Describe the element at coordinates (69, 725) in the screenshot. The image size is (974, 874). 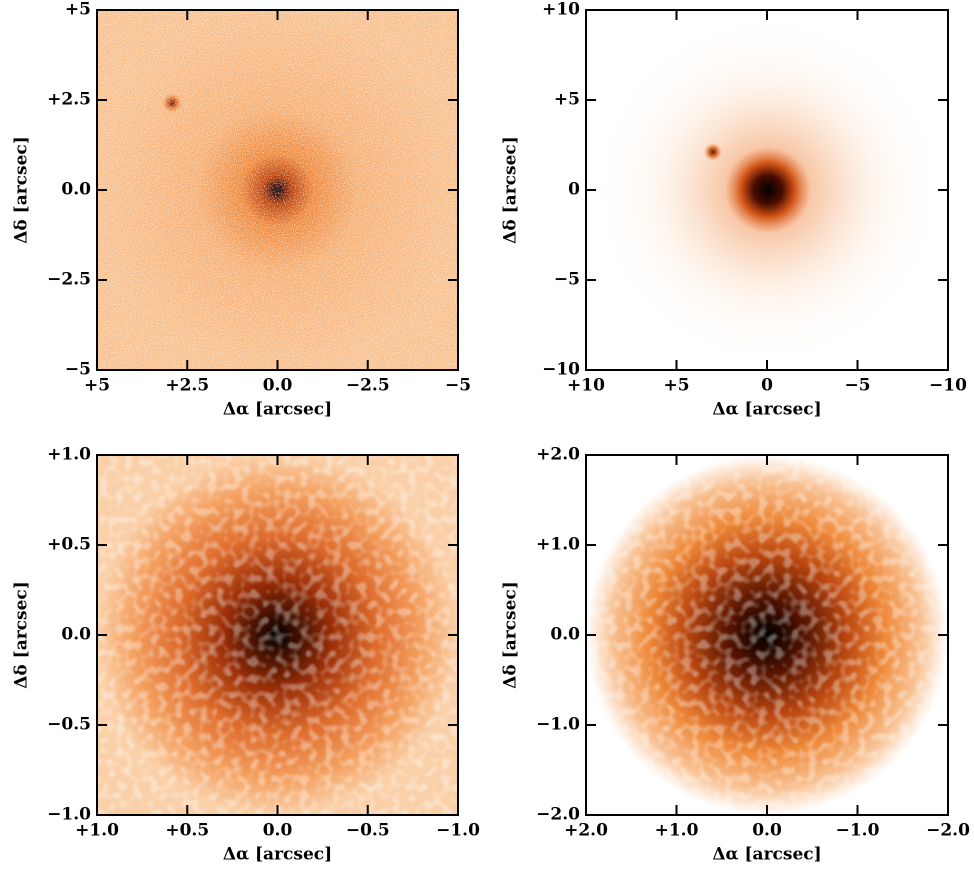
I see `y-tick-label: −0.5` at that location.